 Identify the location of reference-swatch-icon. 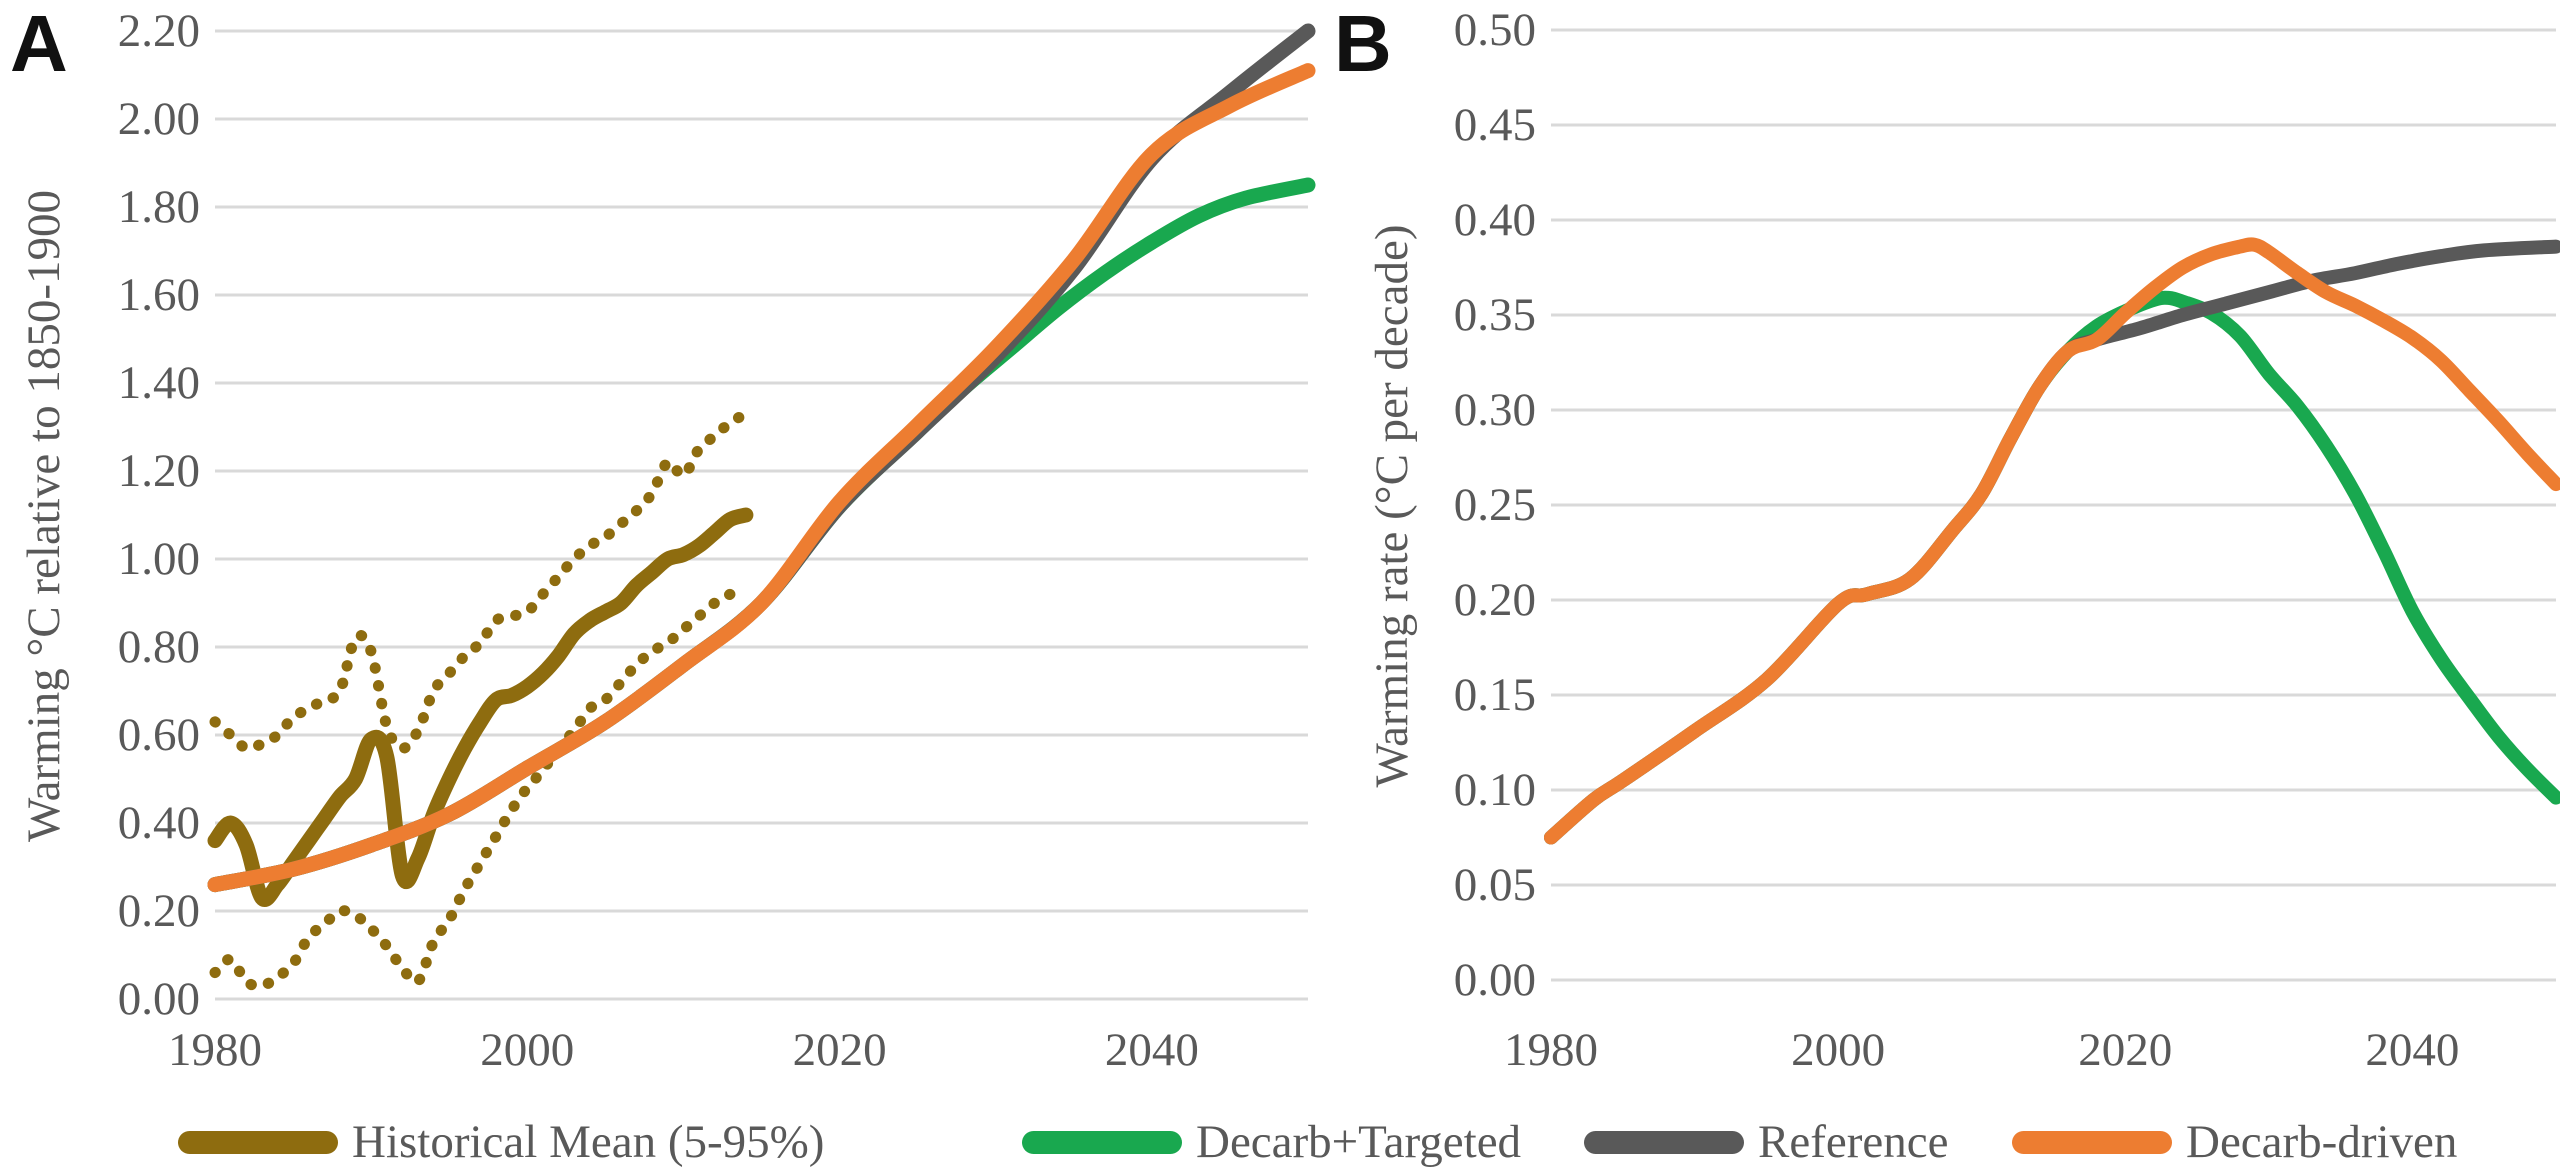
(1664, 1142).